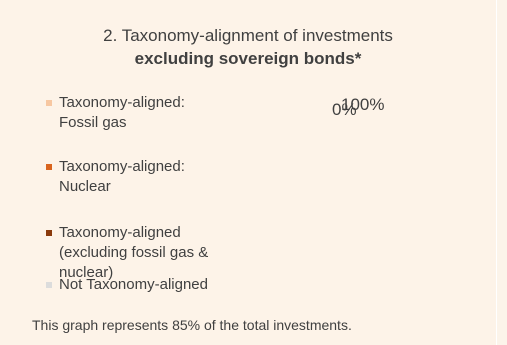 The width and height of the screenshot is (507, 345). What do you see at coordinates (49, 167) in the screenshot?
I see `legend-swatch-nuclear` at bounding box center [49, 167].